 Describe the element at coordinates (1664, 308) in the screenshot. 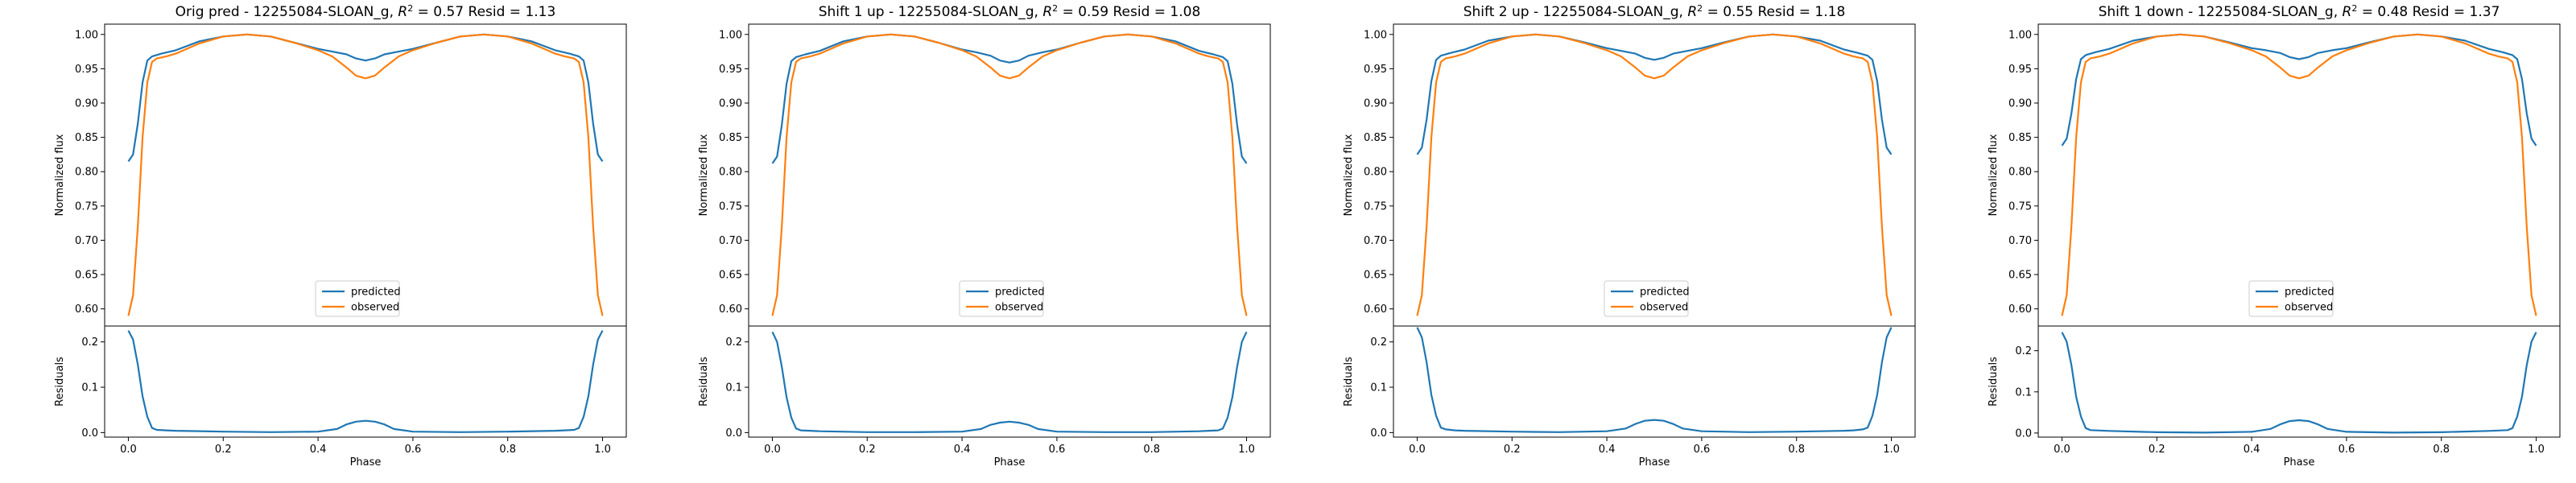

I see `legend-label: observed` at that location.